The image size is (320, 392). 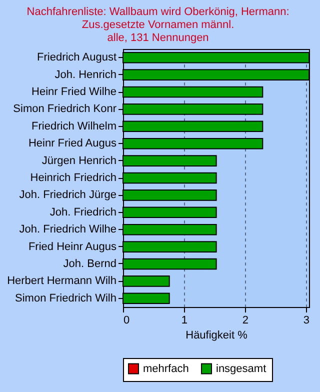 I want to click on y-tick-label: Fried Heinr Augus, so click(x=72, y=246).